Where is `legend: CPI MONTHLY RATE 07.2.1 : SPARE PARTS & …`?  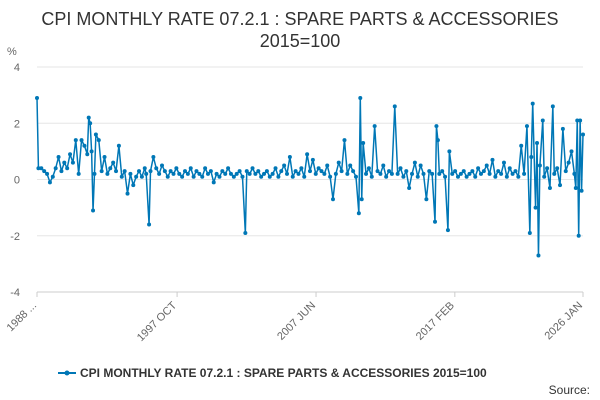
legend: CPI MONTHLY RATE 07.2.1 : SPARE PARTS & … is located at coordinates (272, 373).